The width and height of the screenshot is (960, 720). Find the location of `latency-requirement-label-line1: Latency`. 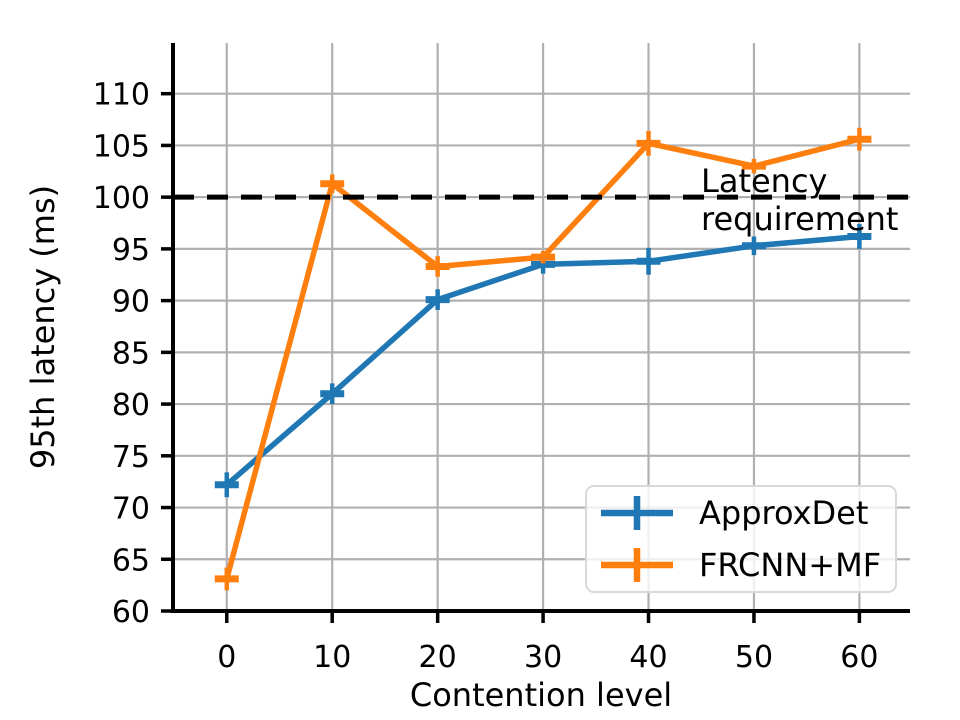

latency-requirement-label-line1: Latency is located at coordinates (764, 181).